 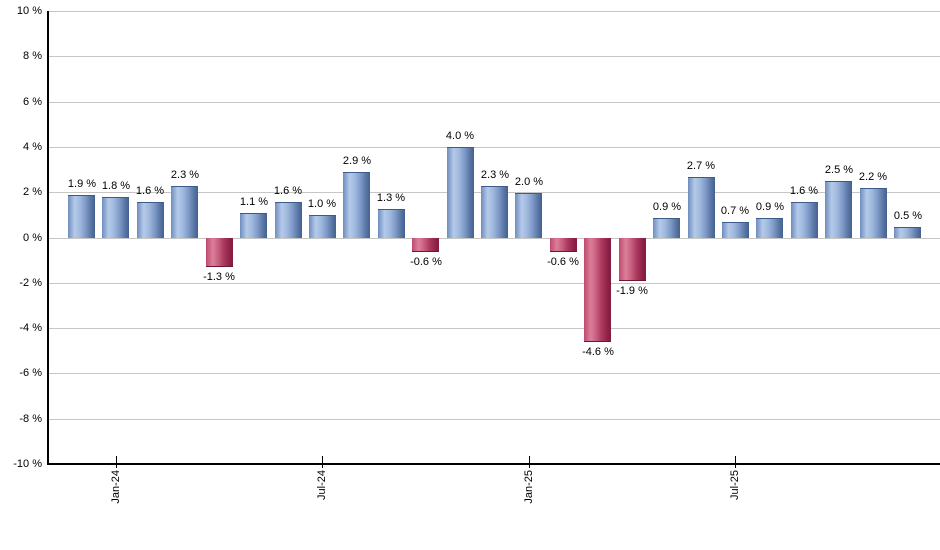 What do you see at coordinates (116, 487) in the screenshot?
I see `x-axis-tick-label: Jan-24` at bounding box center [116, 487].